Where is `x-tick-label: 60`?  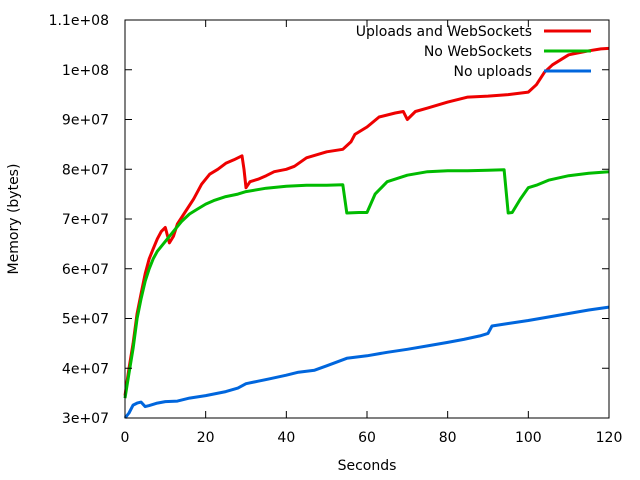 x-tick-label: 60 is located at coordinates (367, 438).